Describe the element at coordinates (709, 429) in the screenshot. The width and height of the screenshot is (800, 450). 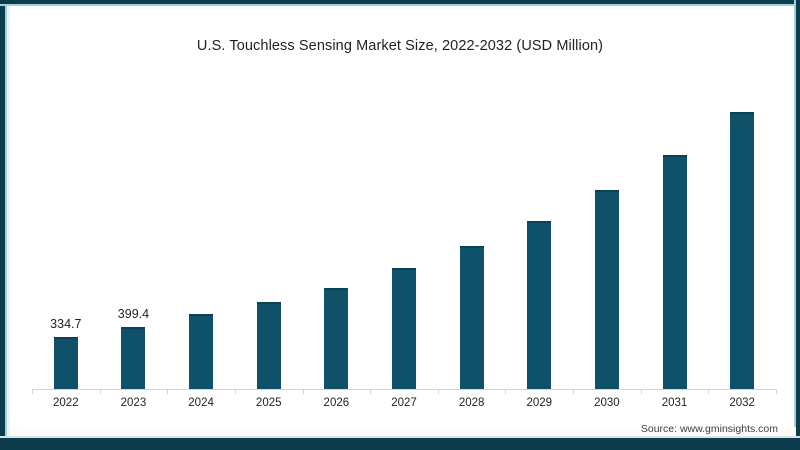
I see `source-note: Source: www.gminsights.com` at that location.